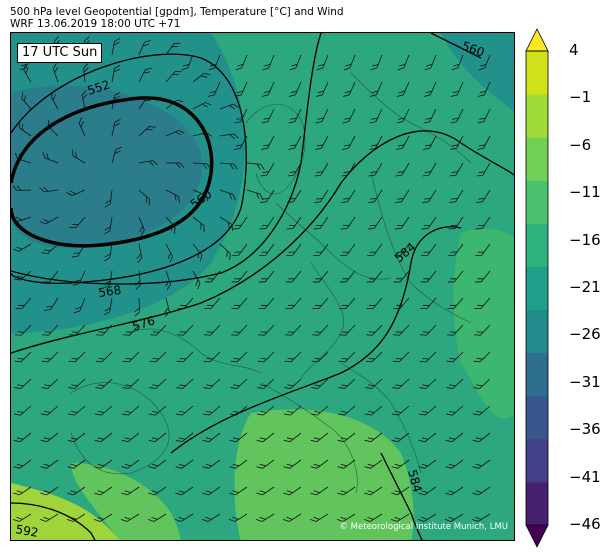  What do you see at coordinates (574, 50) in the screenshot?
I see `colorbar-tick-label: 4` at bounding box center [574, 50].